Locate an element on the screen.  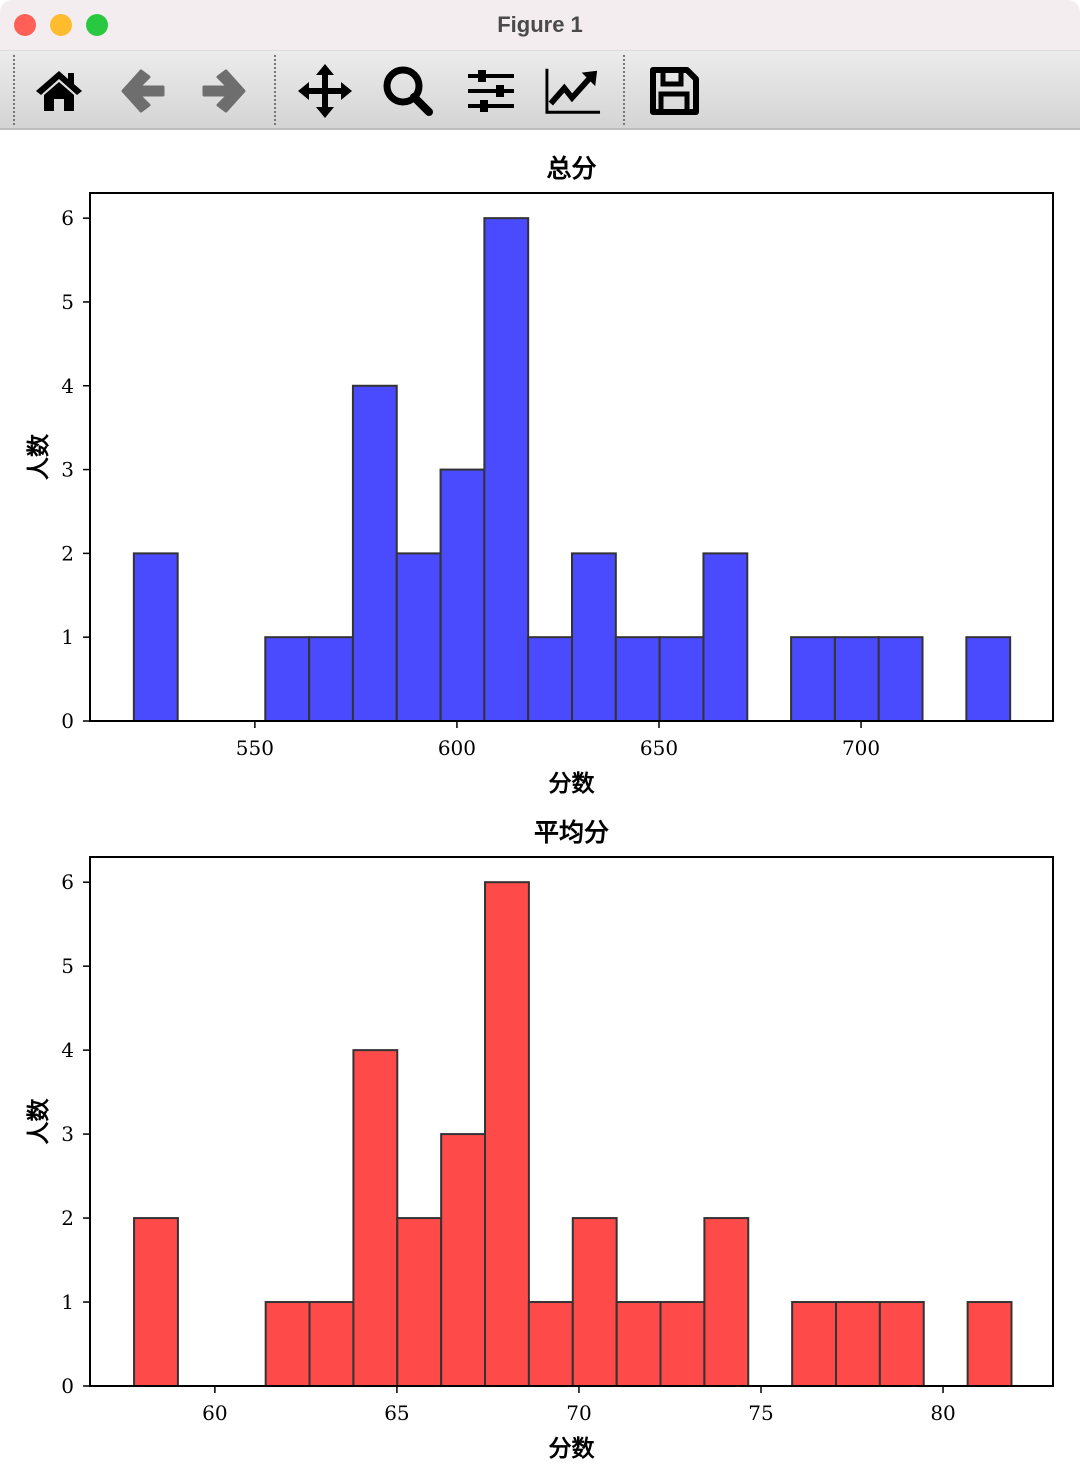
back-icon is located at coordinates (143, 91).